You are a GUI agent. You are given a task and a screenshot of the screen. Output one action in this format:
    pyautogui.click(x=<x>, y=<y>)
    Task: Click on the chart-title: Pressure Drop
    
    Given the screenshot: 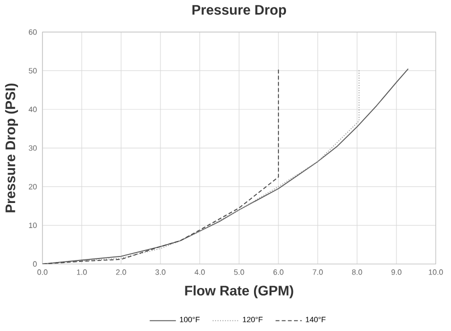 What is the action you would take?
    pyautogui.click(x=239, y=11)
    